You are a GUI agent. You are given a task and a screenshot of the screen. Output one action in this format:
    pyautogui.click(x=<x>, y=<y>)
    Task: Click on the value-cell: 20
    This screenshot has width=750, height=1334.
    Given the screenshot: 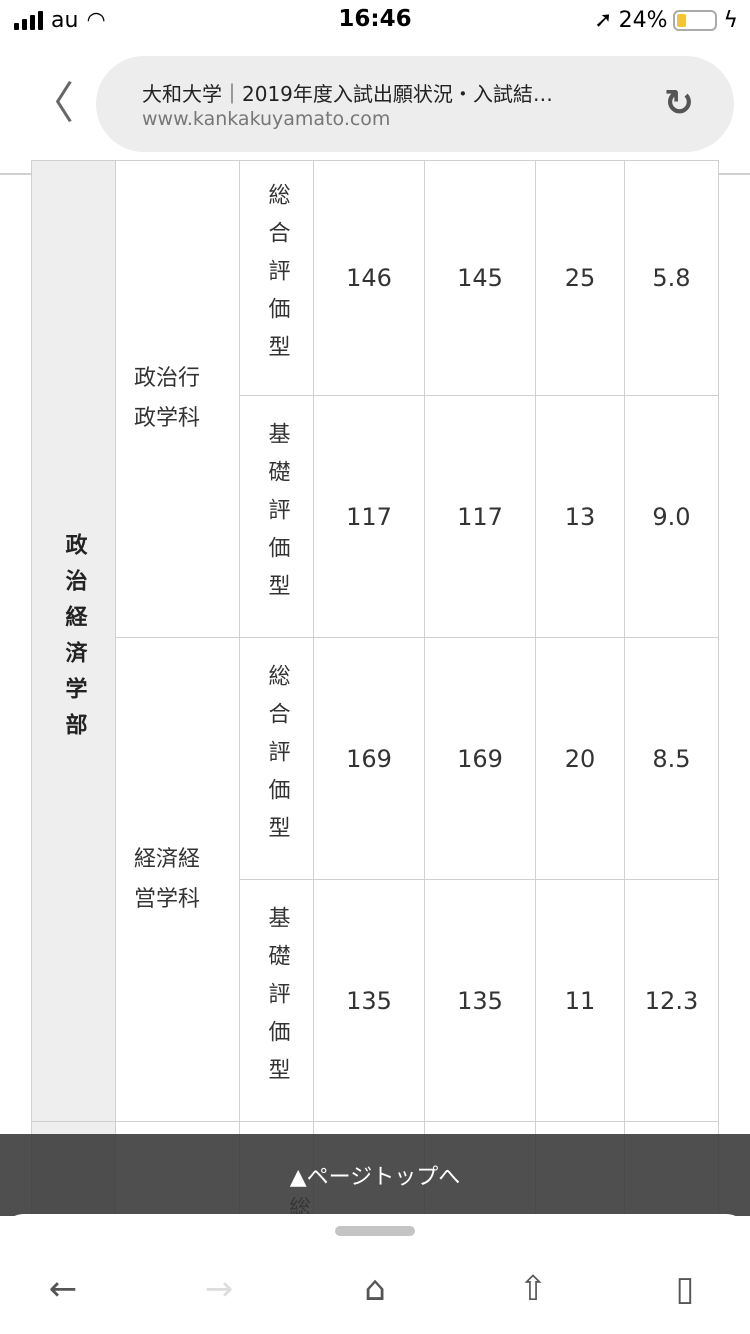 What is the action you would take?
    pyautogui.click(x=580, y=758)
    